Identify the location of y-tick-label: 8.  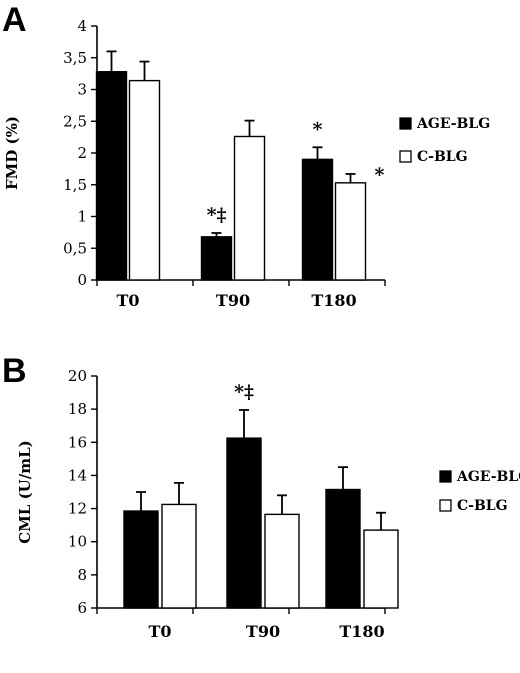
(82, 575).